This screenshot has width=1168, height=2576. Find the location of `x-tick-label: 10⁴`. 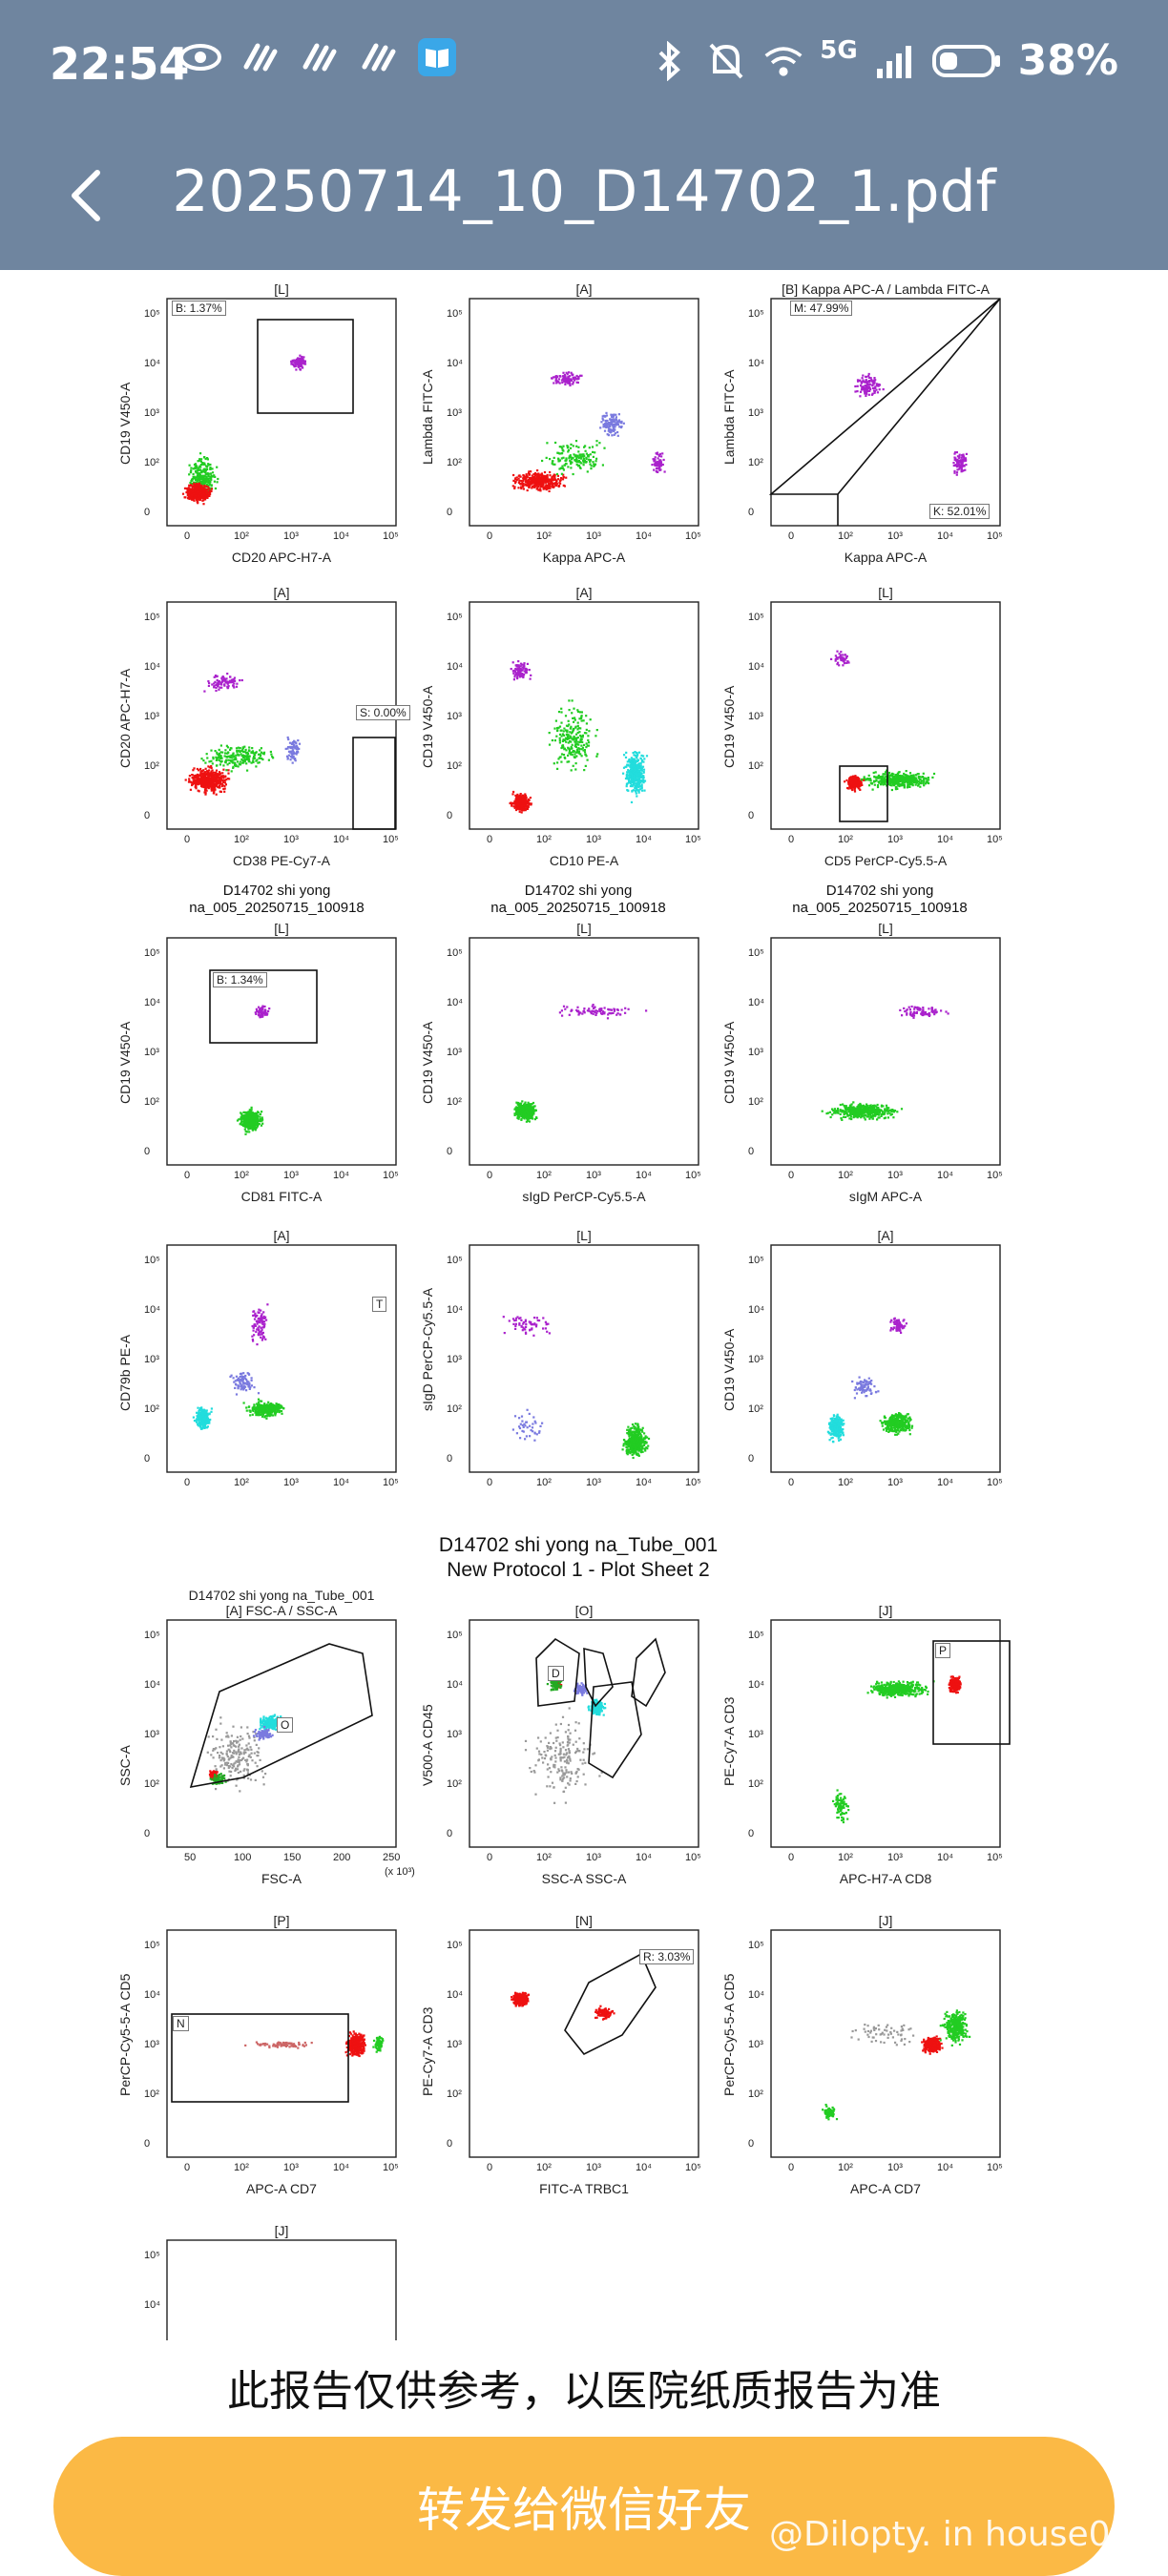

x-tick-label: 10⁴ is located at coordinates (341, 1175).